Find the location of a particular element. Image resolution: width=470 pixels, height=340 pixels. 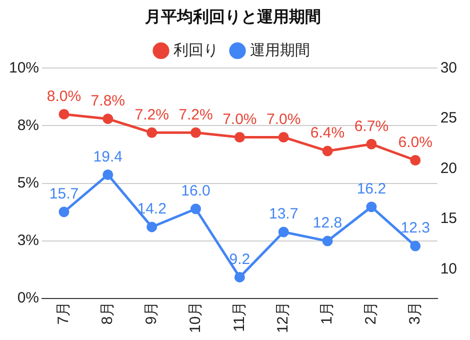

y-tick-label: 10% is located at coordinates (24, 67).